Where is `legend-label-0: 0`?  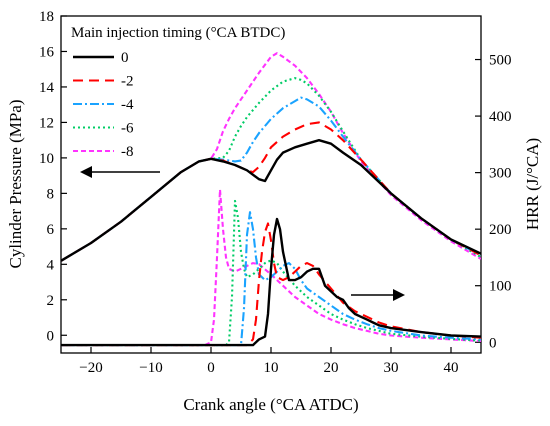 legend-label-0: 0 is located at coordinates (125, 58).